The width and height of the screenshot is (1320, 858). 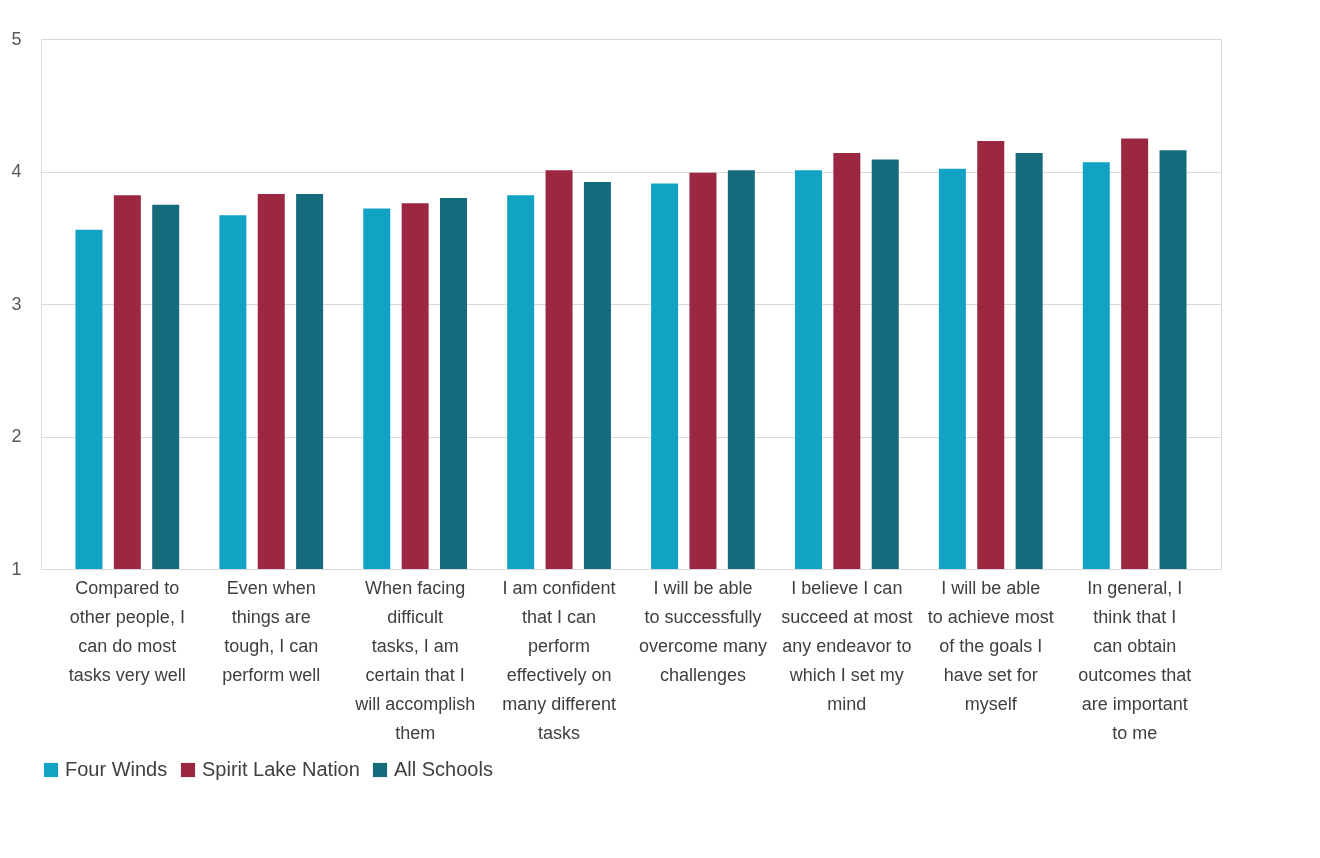 I want to click on y-tick-label: 2, so click(x=16, y=436).